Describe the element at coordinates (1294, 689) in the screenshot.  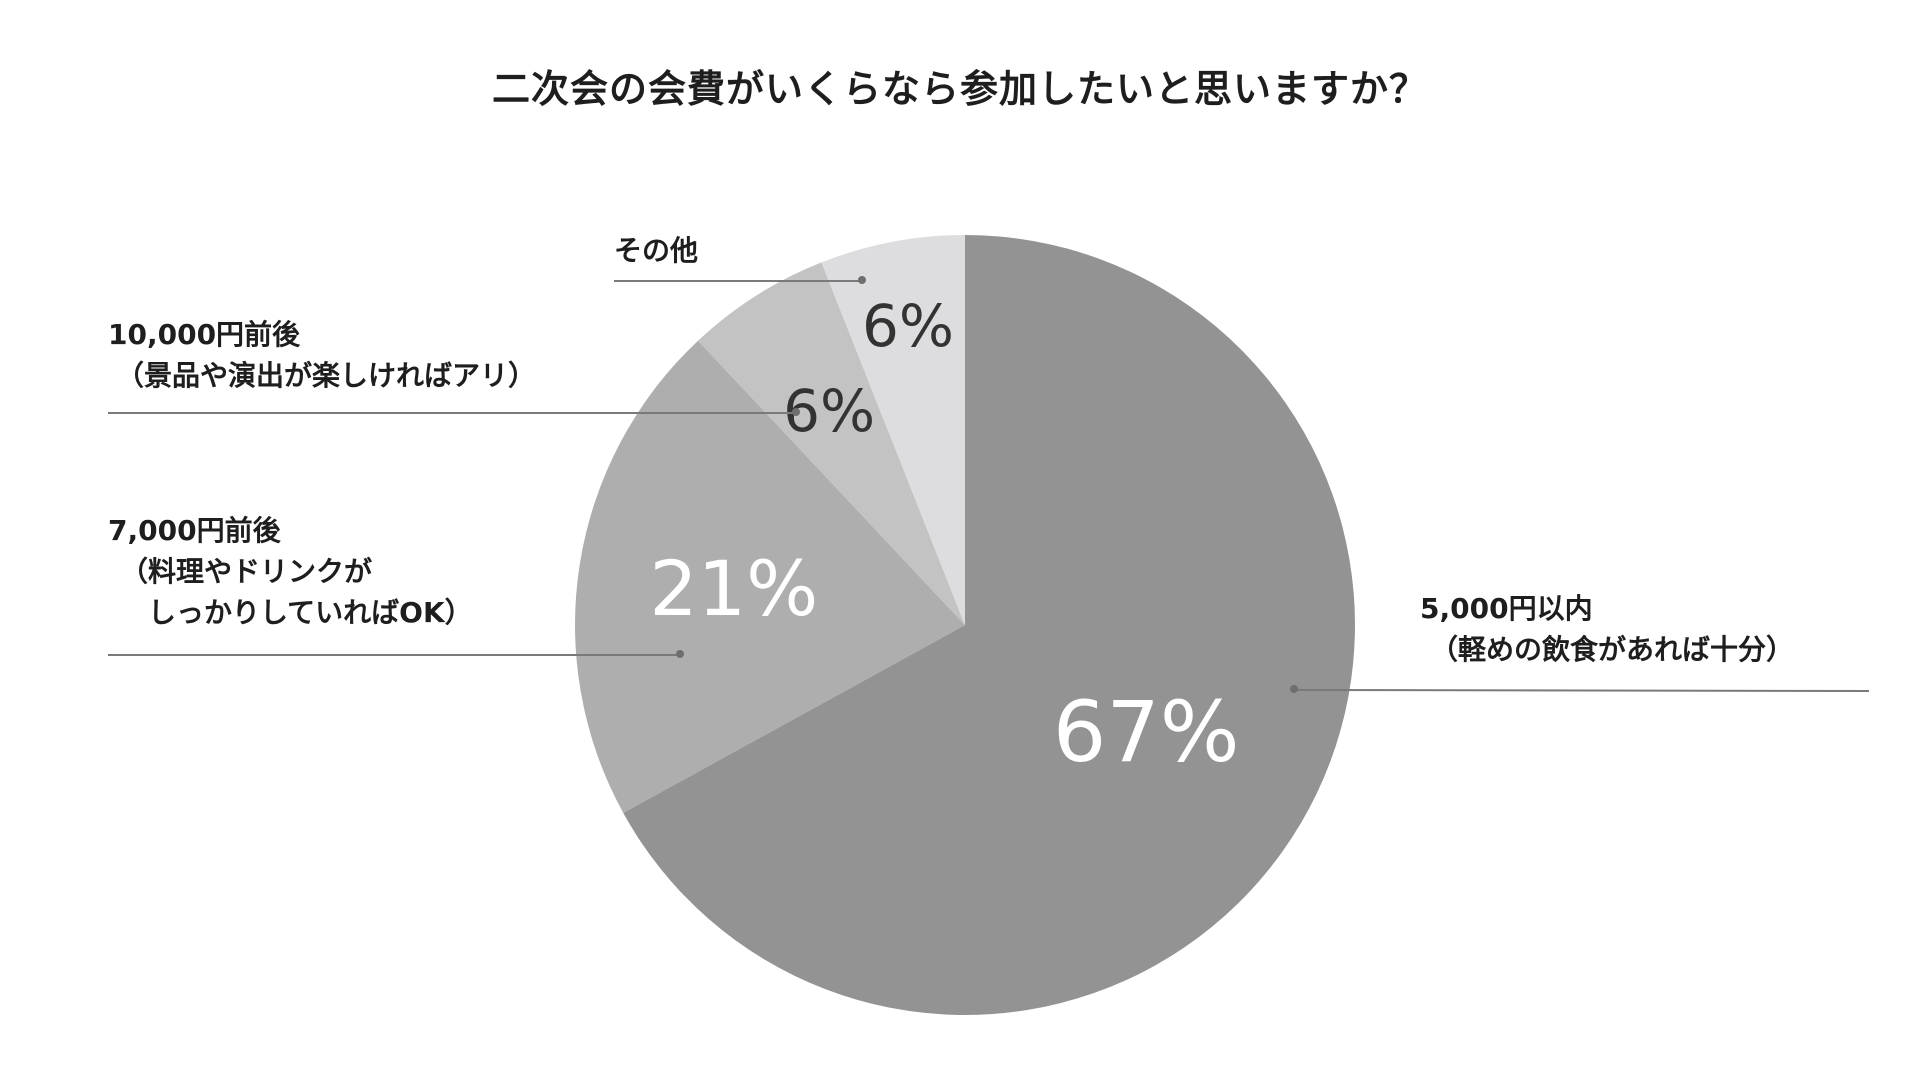
I see `leader-dot-5000-yen` at that location.